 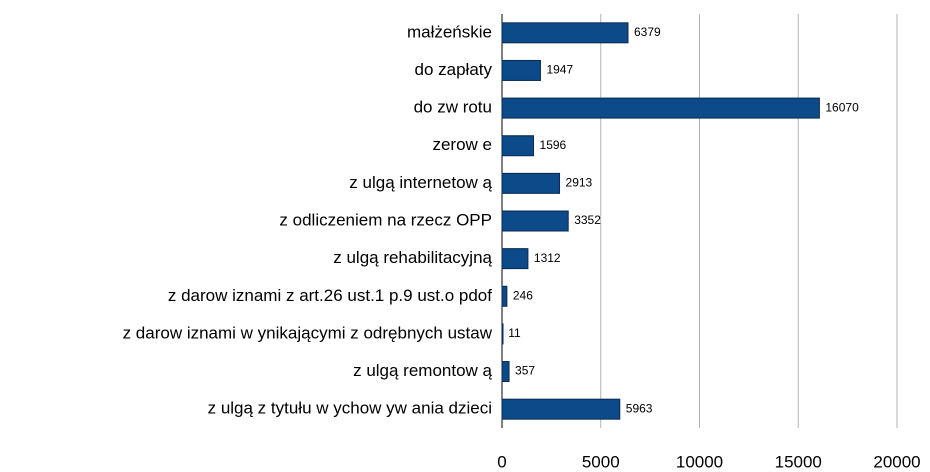 I want to click on x-tick-label: 10000, so click(x=699, y=461).